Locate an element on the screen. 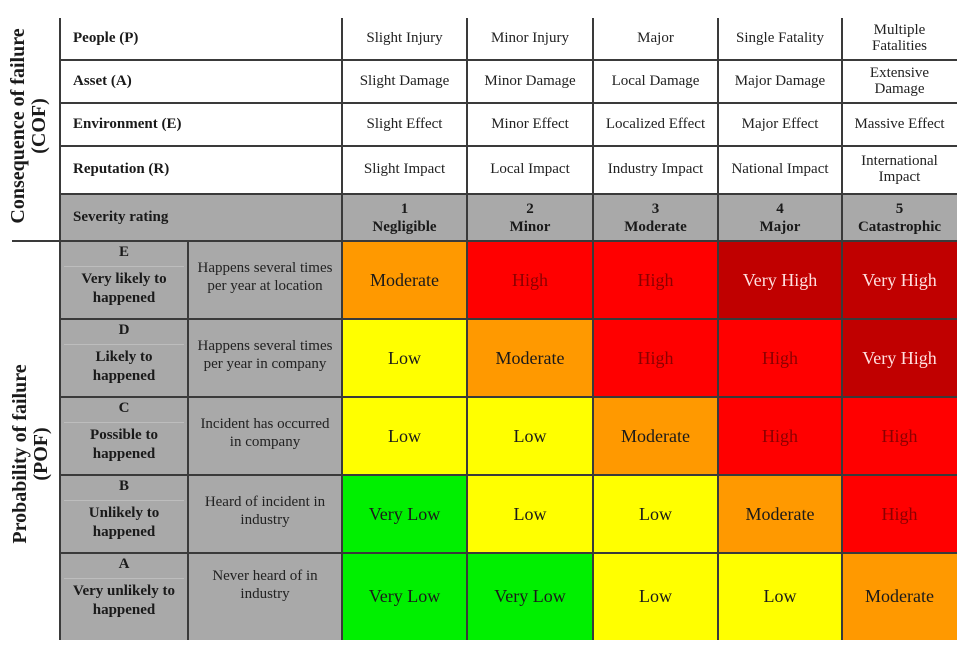  severity-level-cell: 1 Negligible is located at coordinates (404, 217).